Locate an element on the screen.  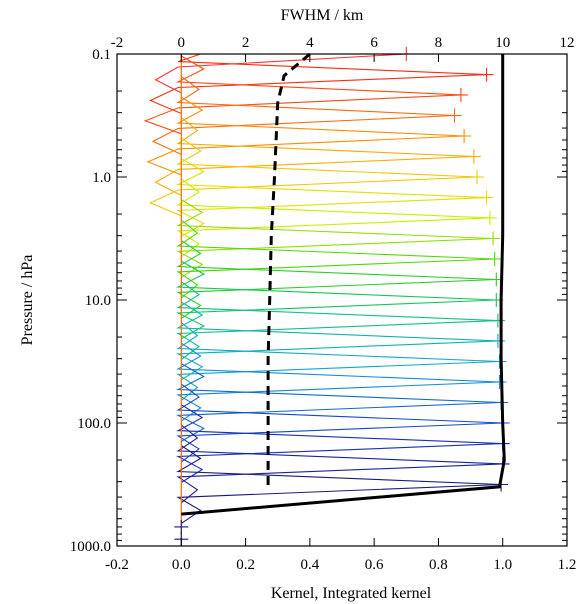
x2-tick-label: 6 is located at coordinates (374, 43).